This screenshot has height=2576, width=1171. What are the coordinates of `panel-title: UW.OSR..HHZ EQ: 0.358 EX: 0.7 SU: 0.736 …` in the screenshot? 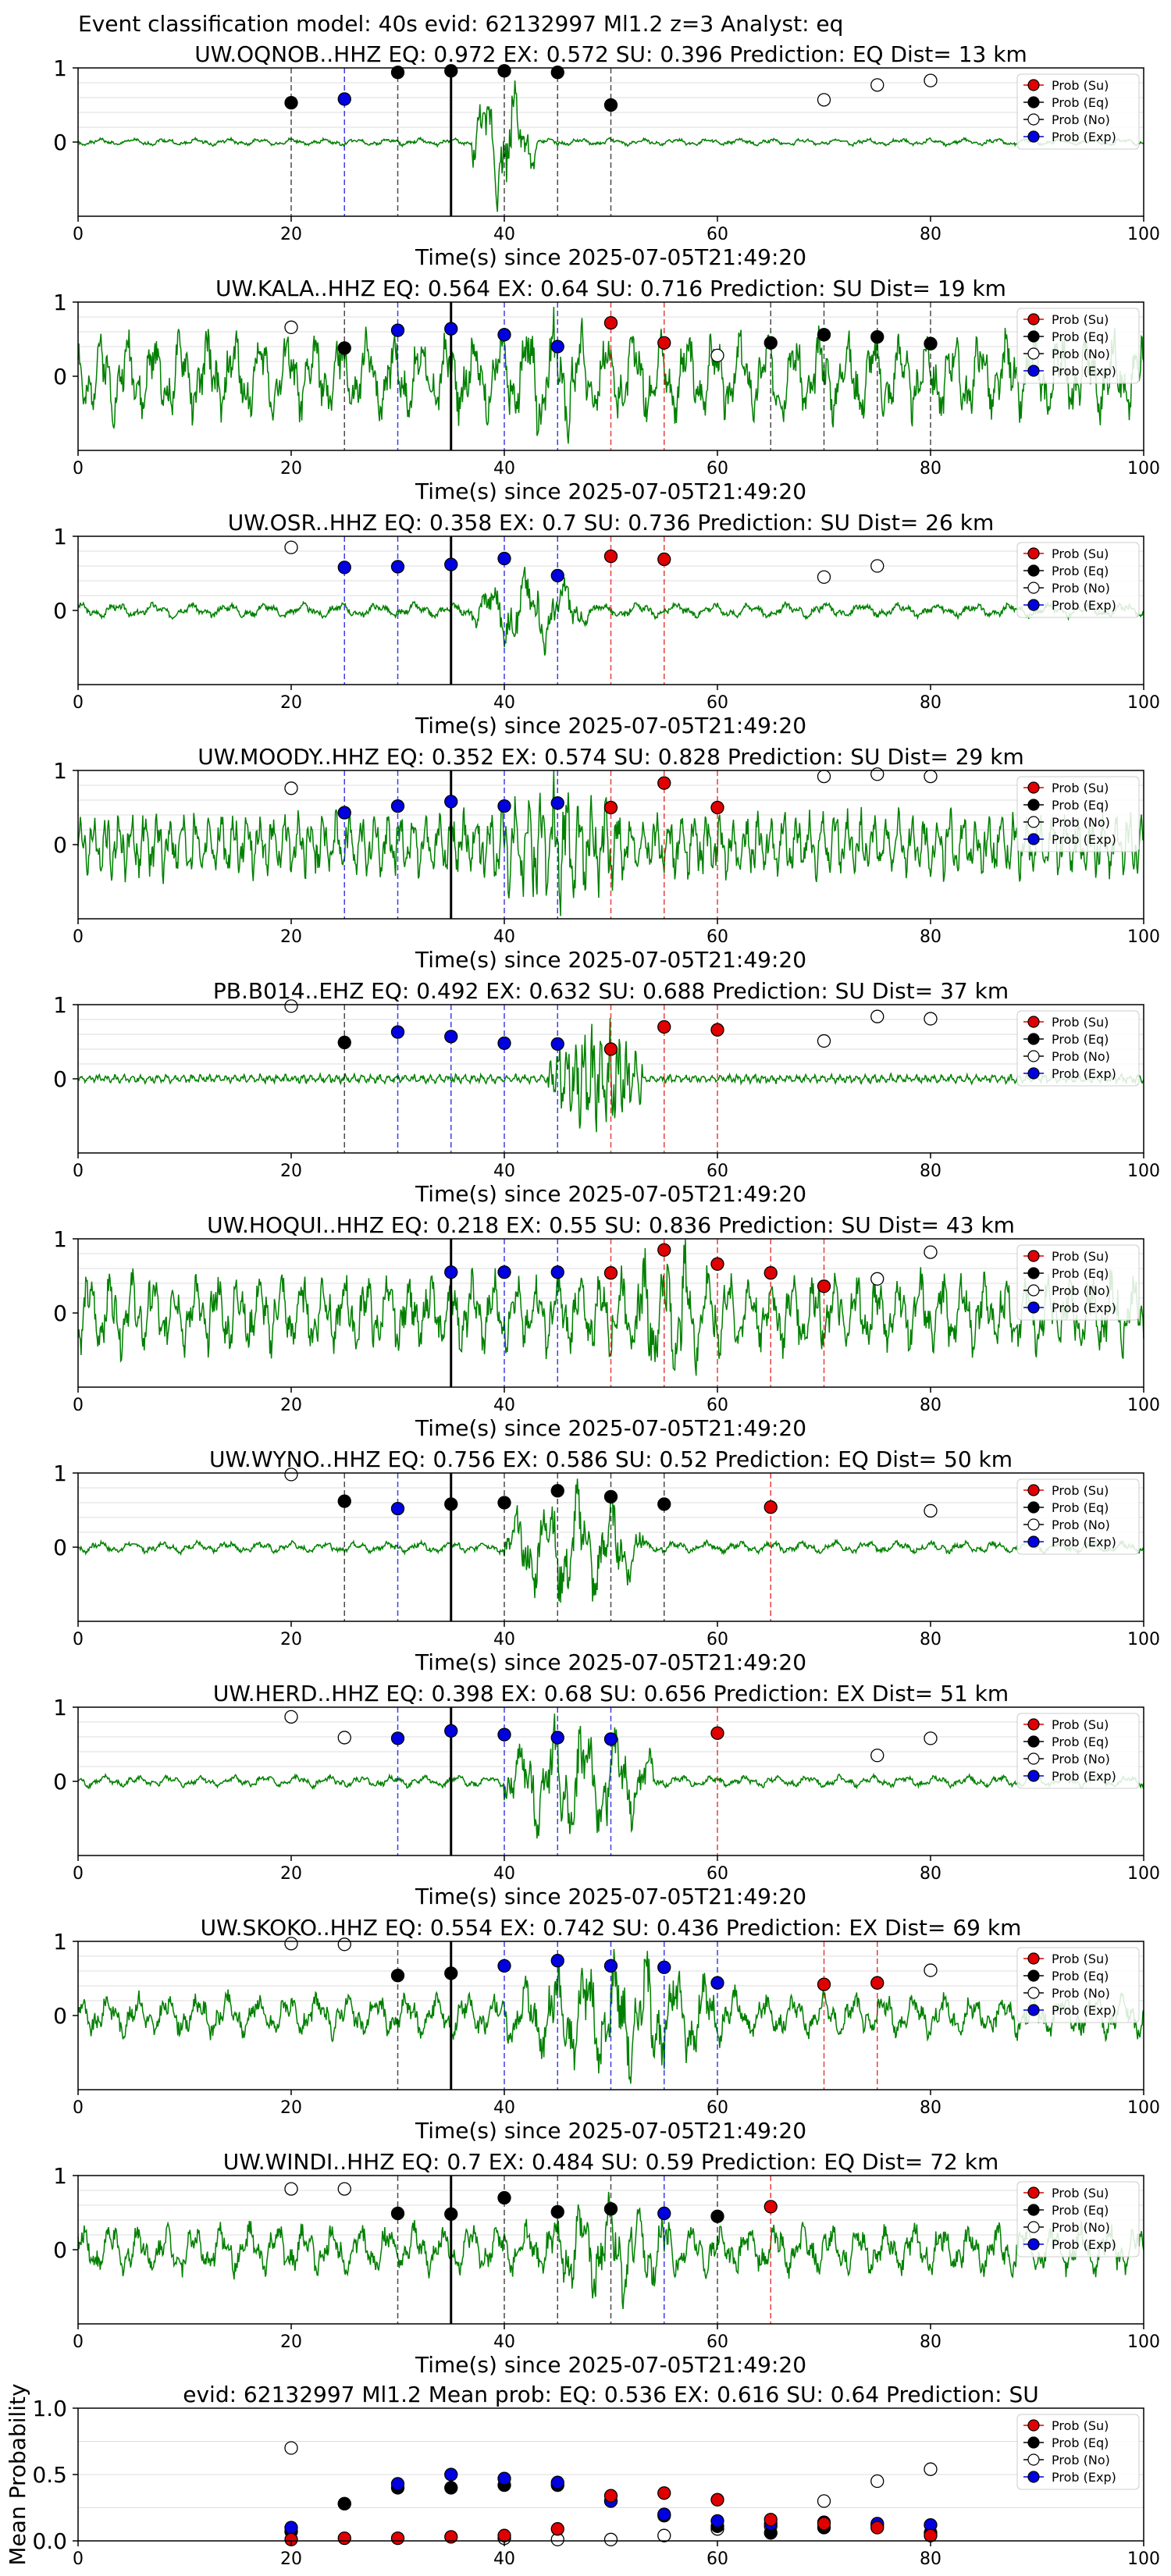 It's located at (611, 522).